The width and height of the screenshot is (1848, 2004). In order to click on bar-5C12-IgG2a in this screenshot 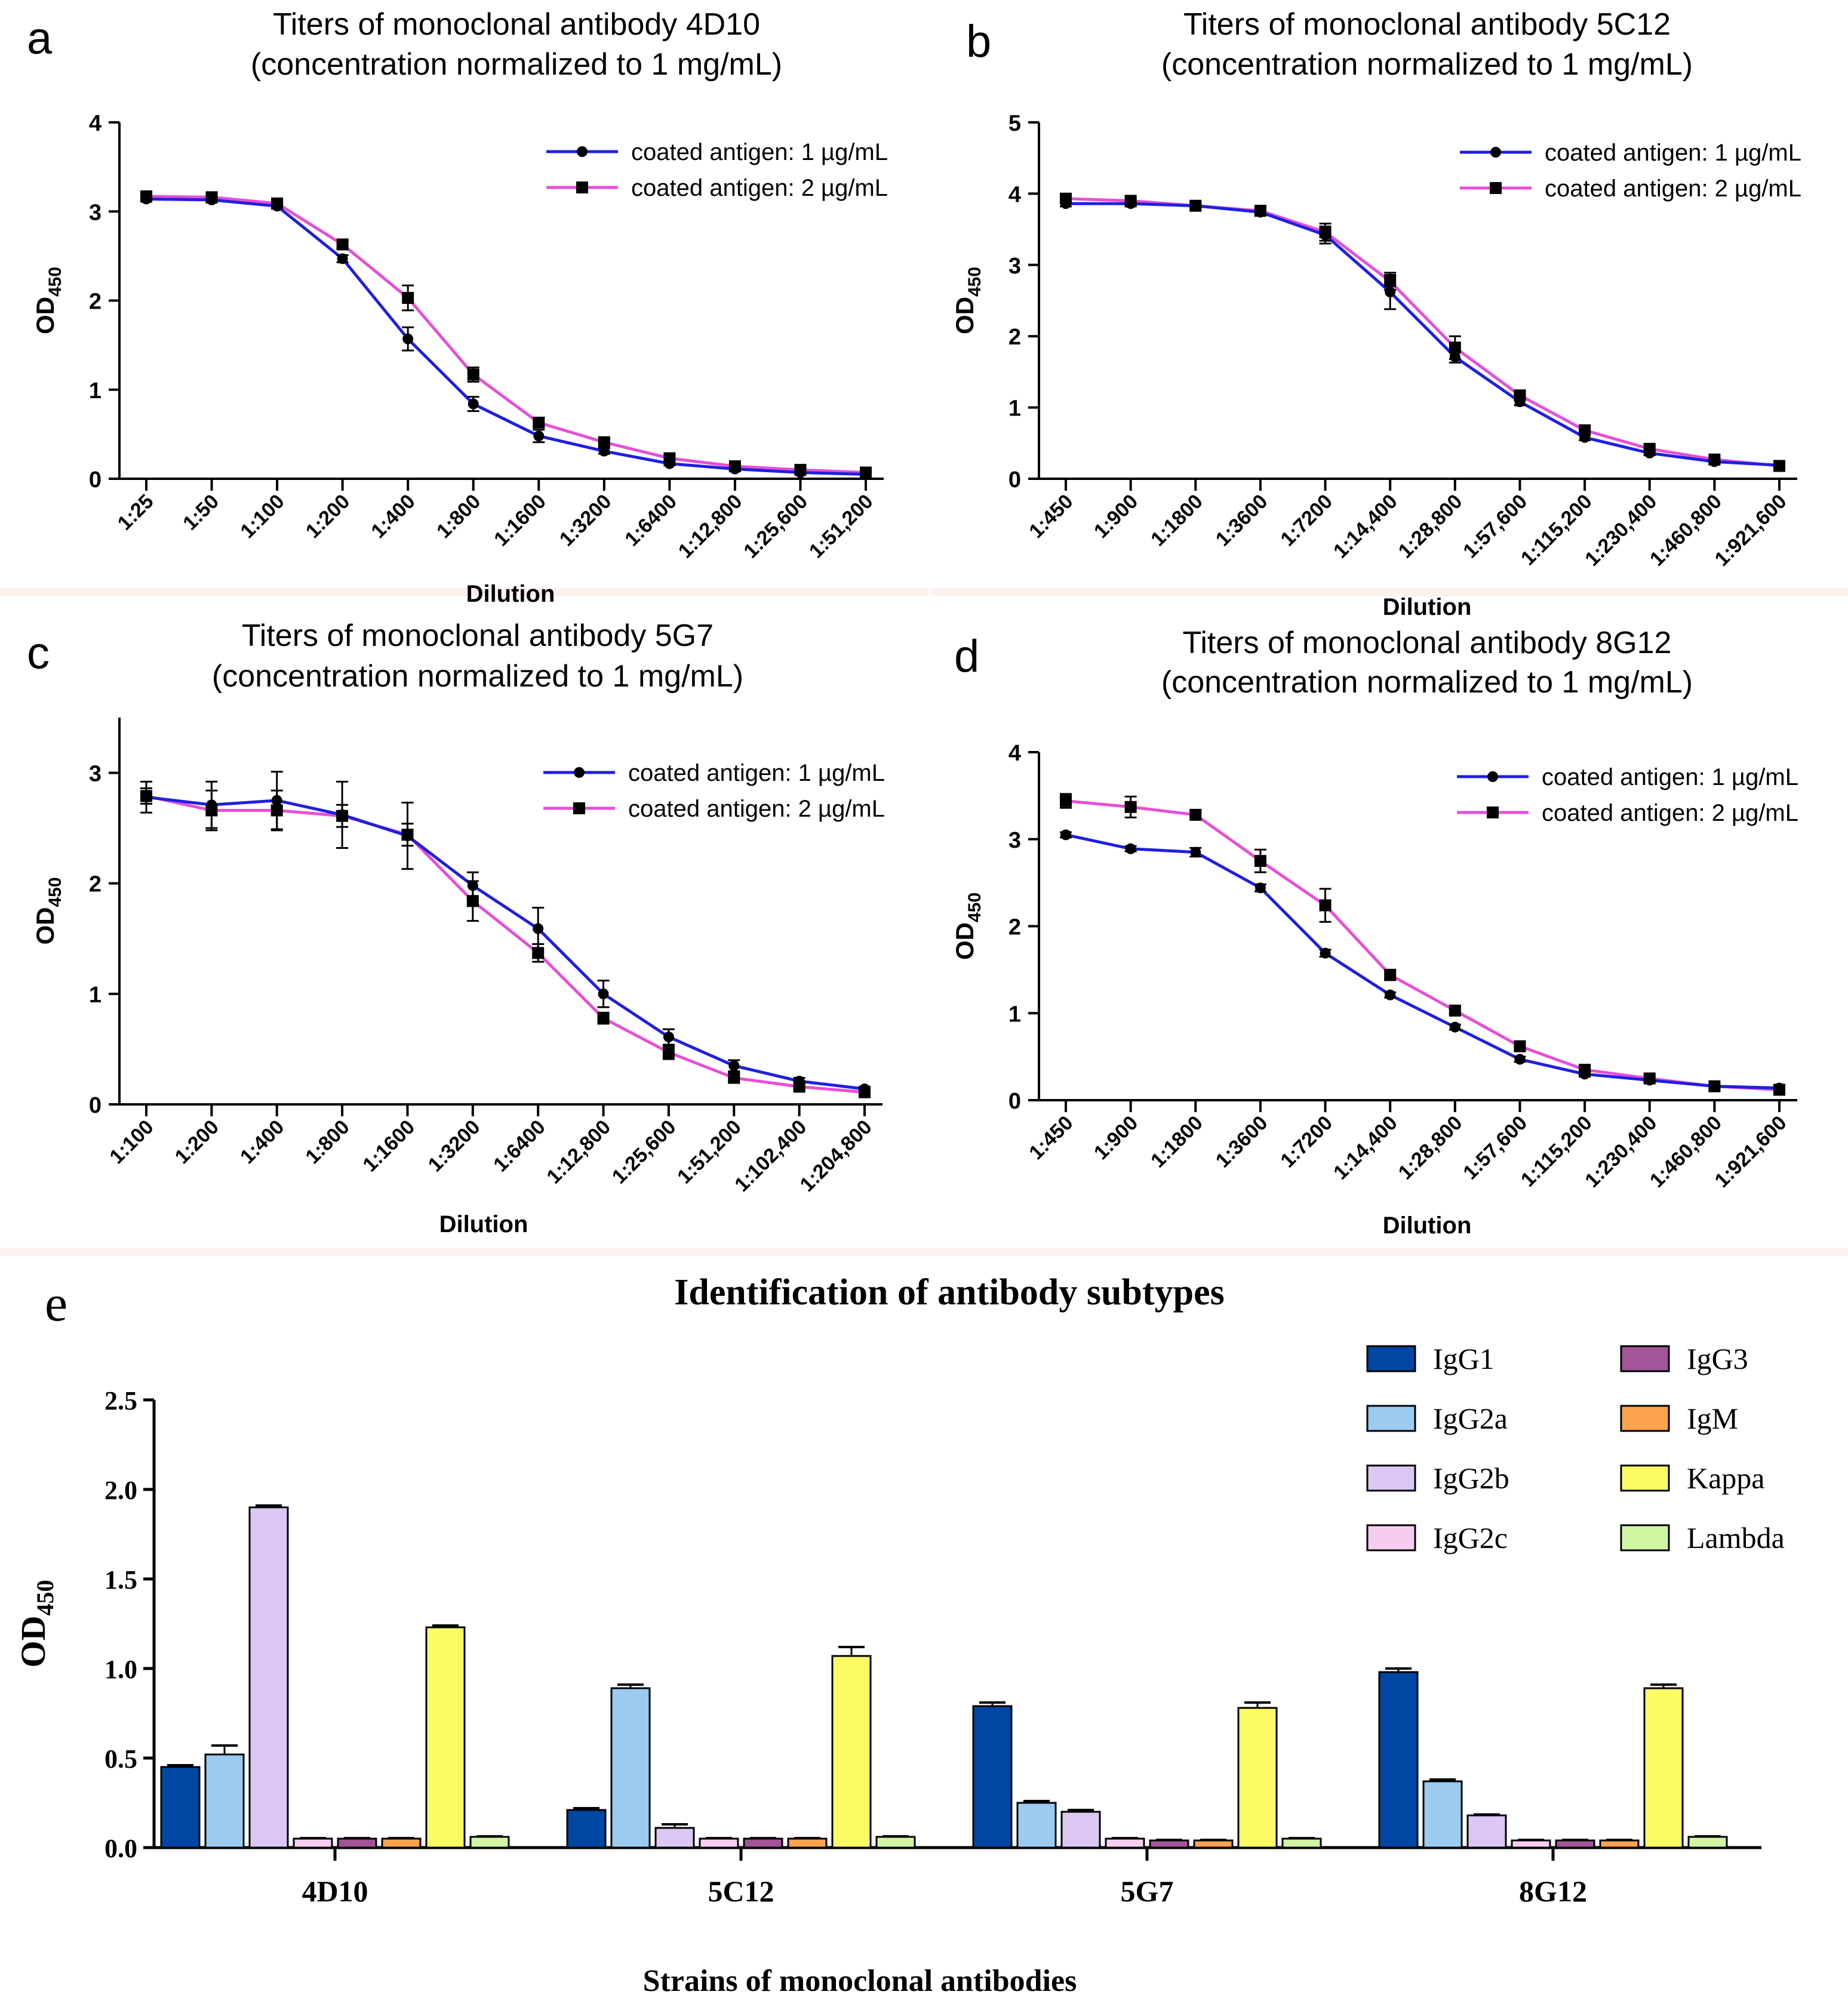, I will do `click(630, 1768)`.